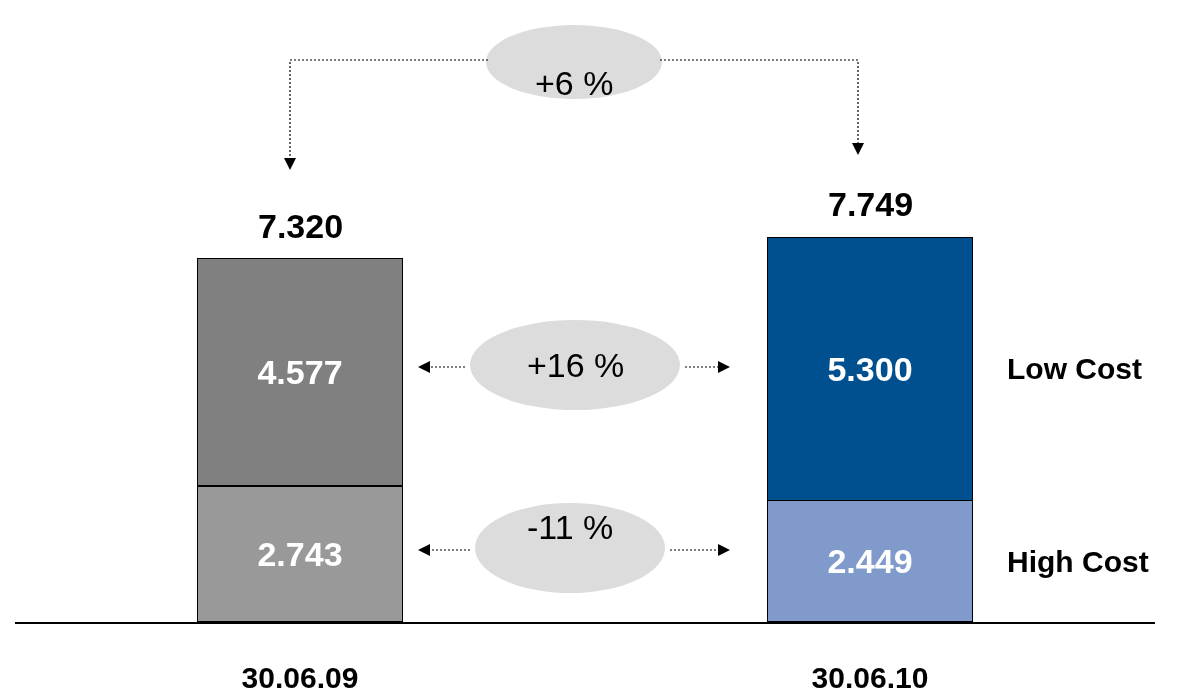  What do you see at coordinates (1074, 368) in the screenshot?
I see `series-label: Low Cost` at bounding box center [1074, 368].